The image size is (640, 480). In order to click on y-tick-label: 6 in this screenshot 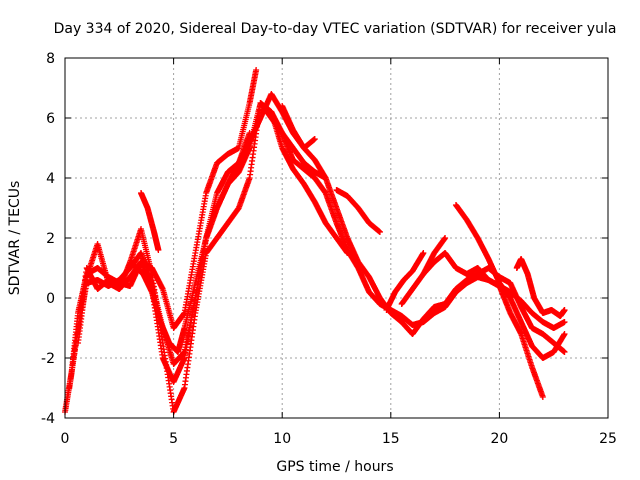, I will do `click(50, 119)`.